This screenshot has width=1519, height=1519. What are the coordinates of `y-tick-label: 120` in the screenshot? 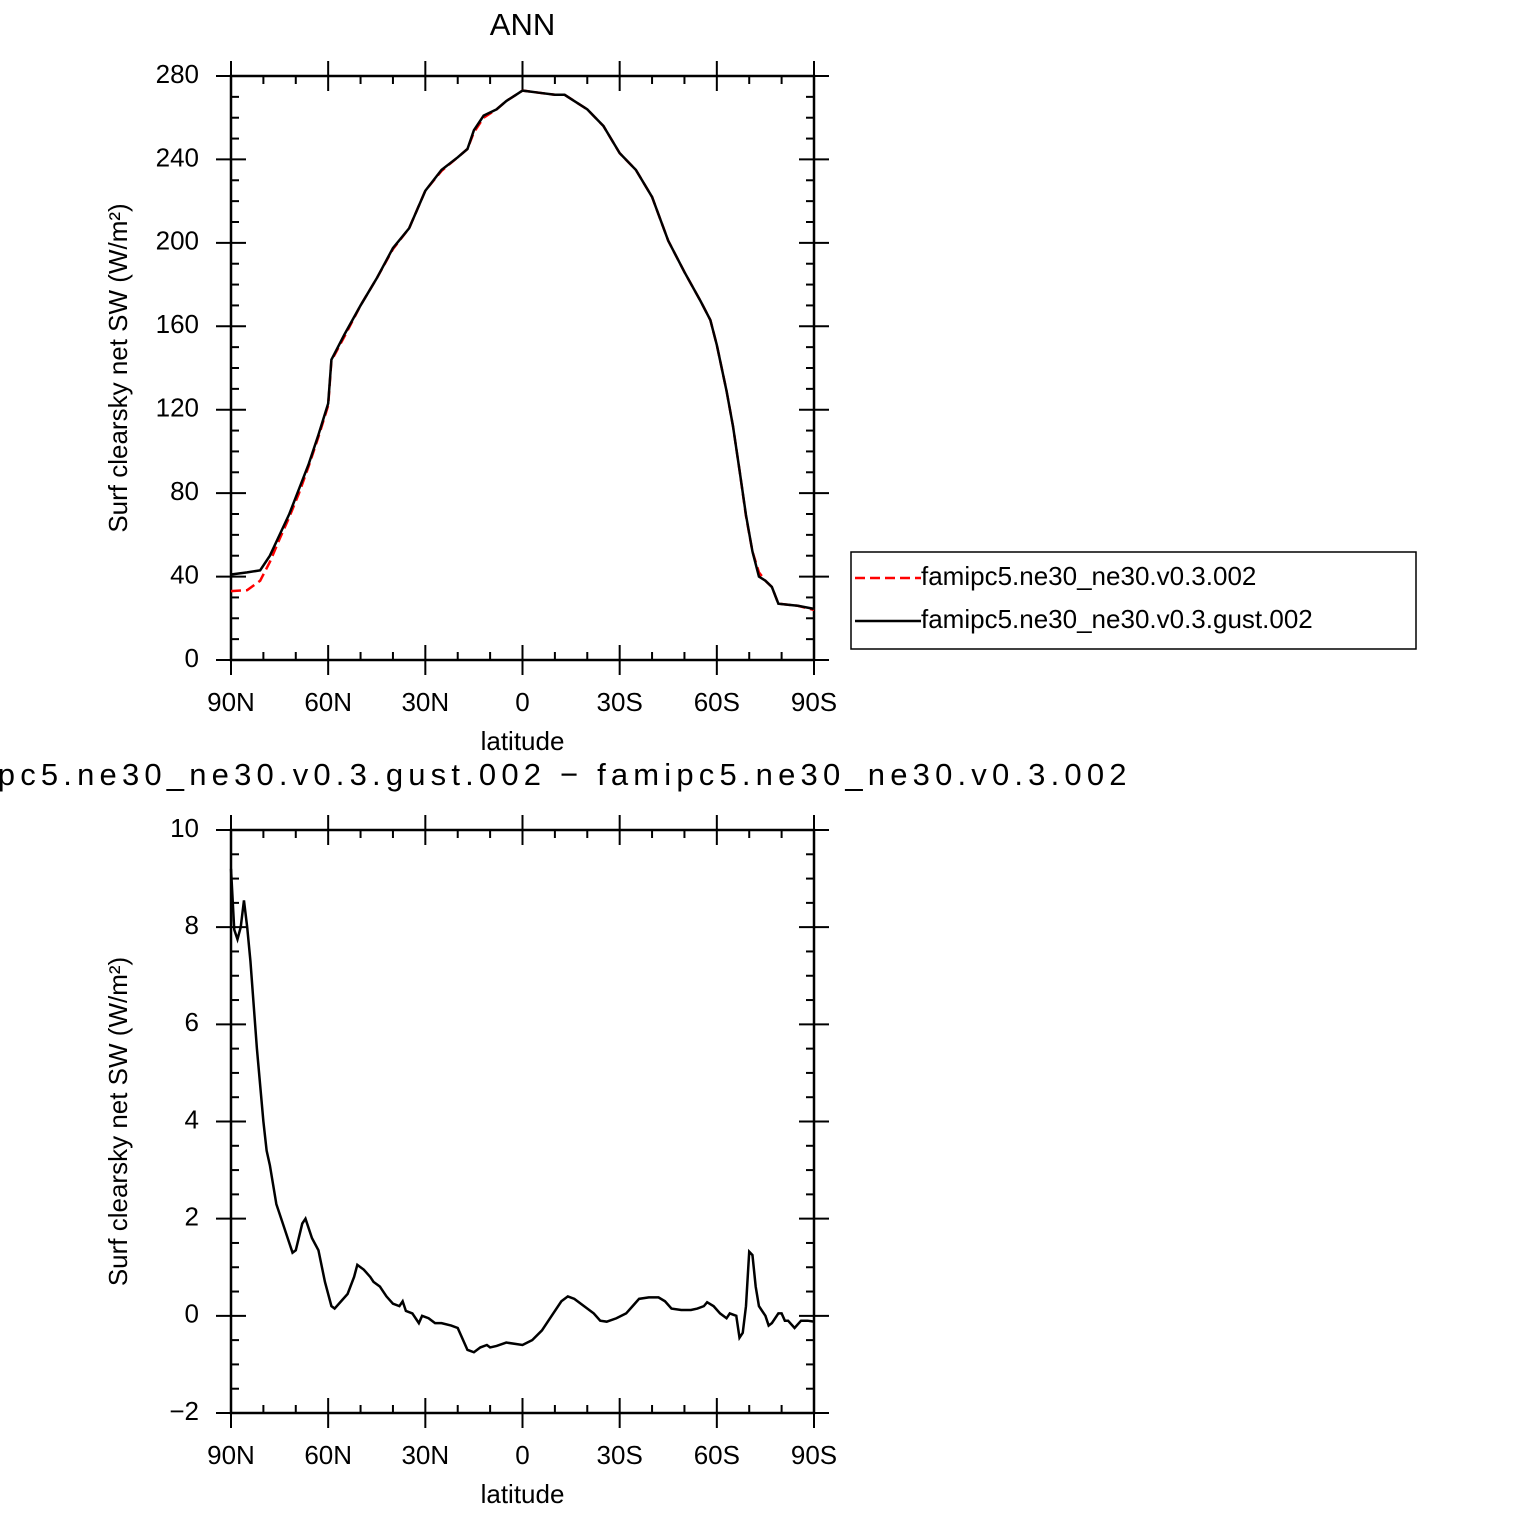 It's located at (177, 408).